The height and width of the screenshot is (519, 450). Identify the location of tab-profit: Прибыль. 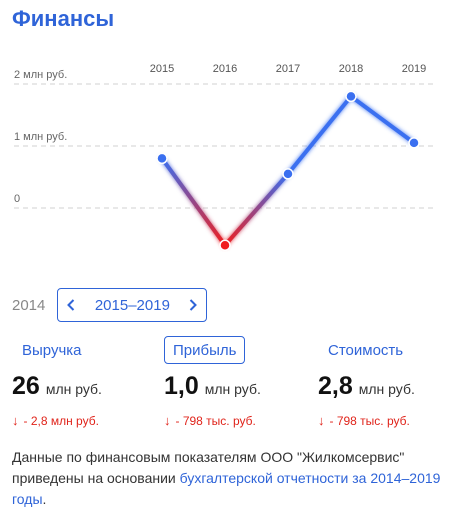
(205, 350).